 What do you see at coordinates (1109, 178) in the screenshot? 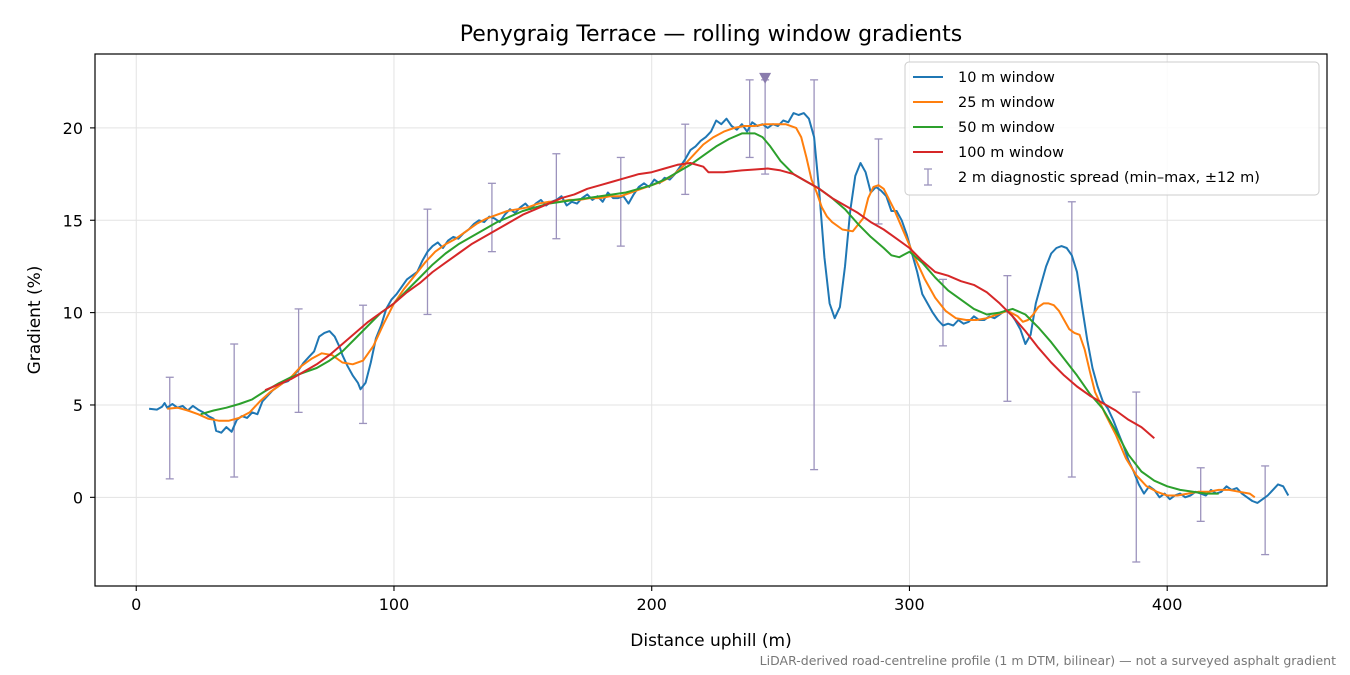
I see `legend-label: 2 m diagnostic spread (min–max, ±12 m)` at bounding box center [1109, 178].